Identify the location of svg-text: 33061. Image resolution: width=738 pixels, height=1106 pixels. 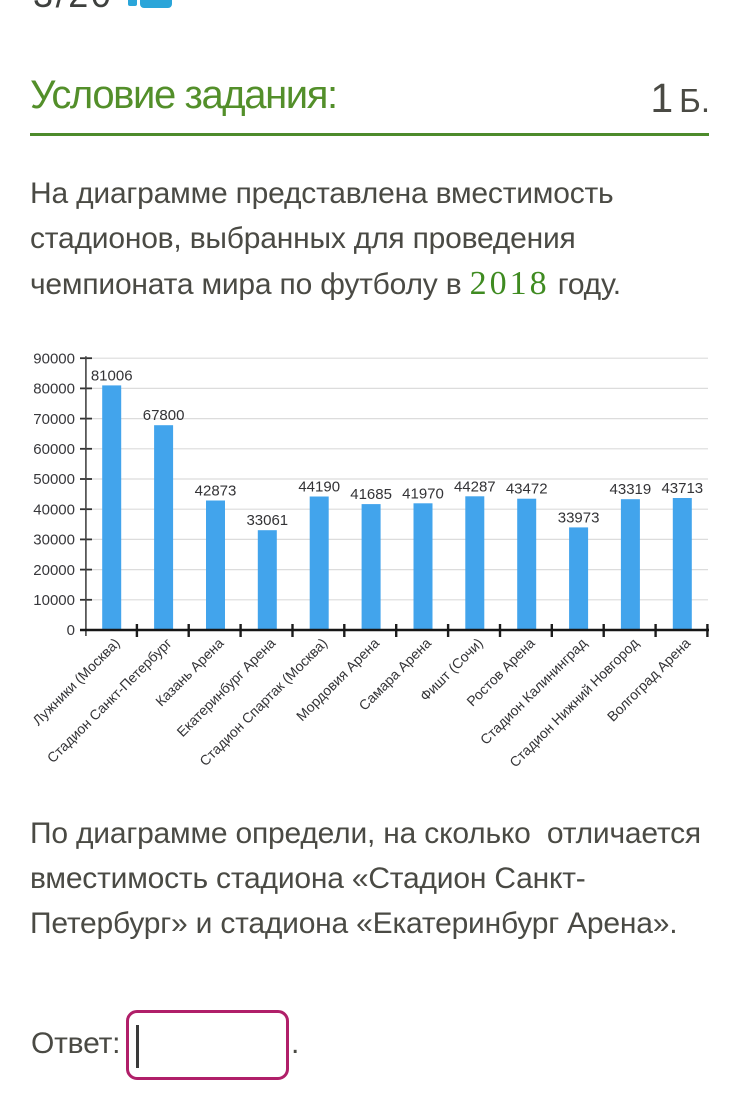
(267, 520).